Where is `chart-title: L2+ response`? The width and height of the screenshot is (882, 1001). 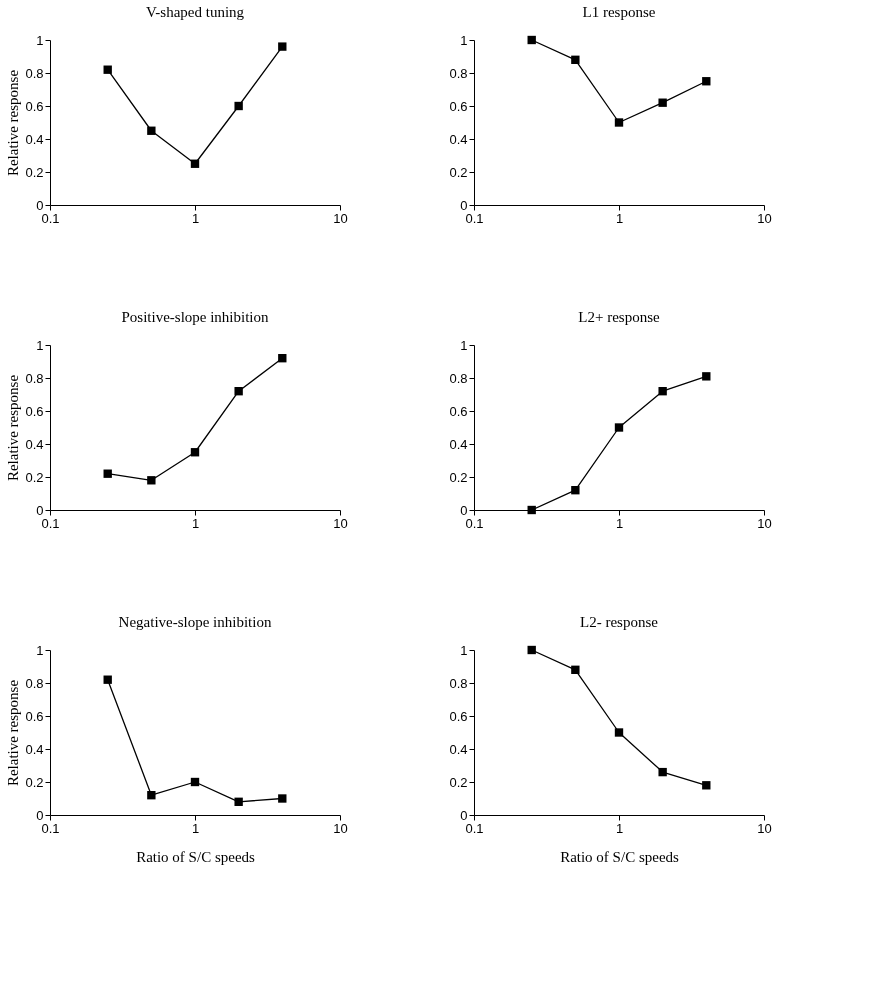 chart-title: L2+ response is located at coordinates (619, 317).